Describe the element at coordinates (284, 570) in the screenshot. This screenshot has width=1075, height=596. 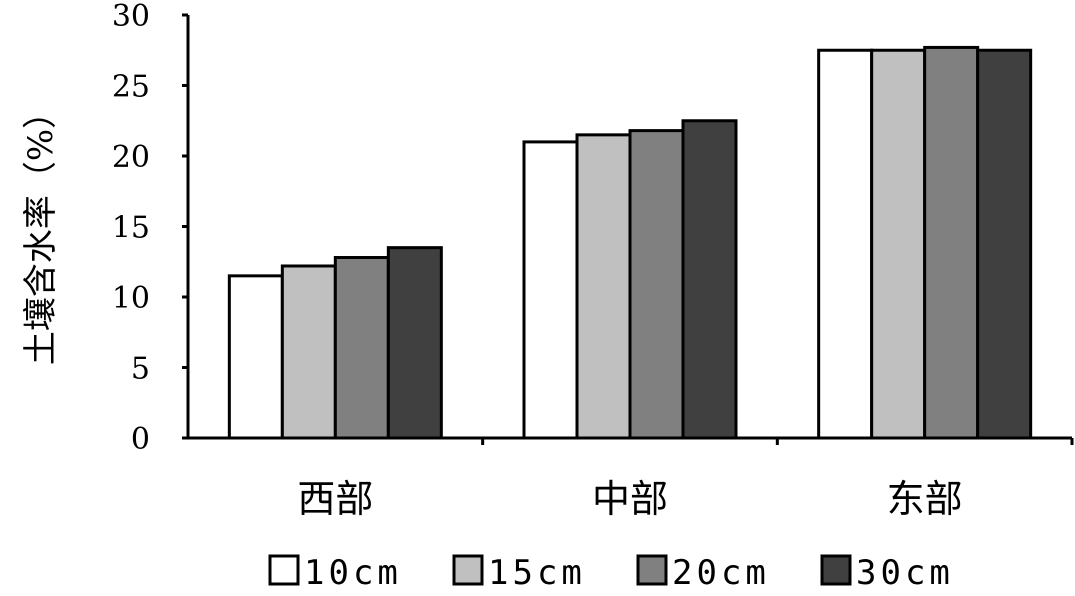
I see `legend-swatch-10cm` at that location.